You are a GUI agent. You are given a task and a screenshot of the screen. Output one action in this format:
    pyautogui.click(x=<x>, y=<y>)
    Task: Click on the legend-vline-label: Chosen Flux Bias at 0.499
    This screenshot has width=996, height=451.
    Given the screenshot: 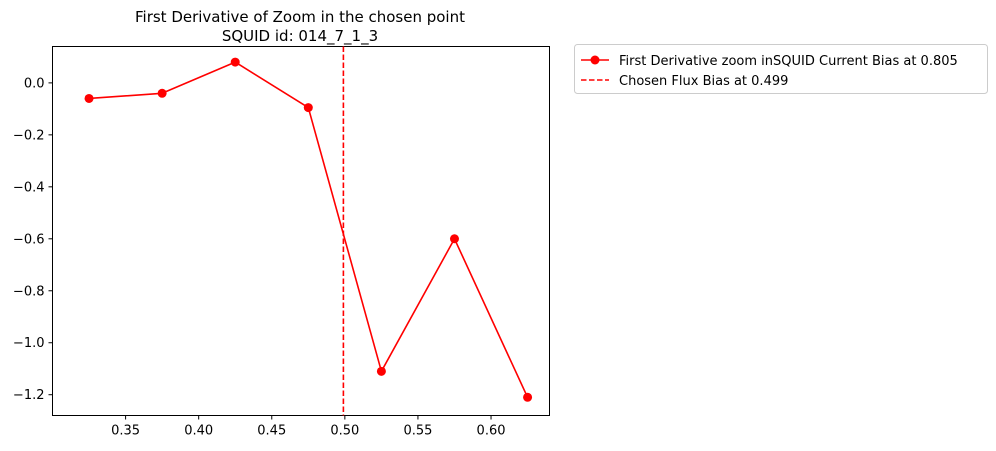 What is the action you would take?
    pyautogui.click(x=703, y=81)
    